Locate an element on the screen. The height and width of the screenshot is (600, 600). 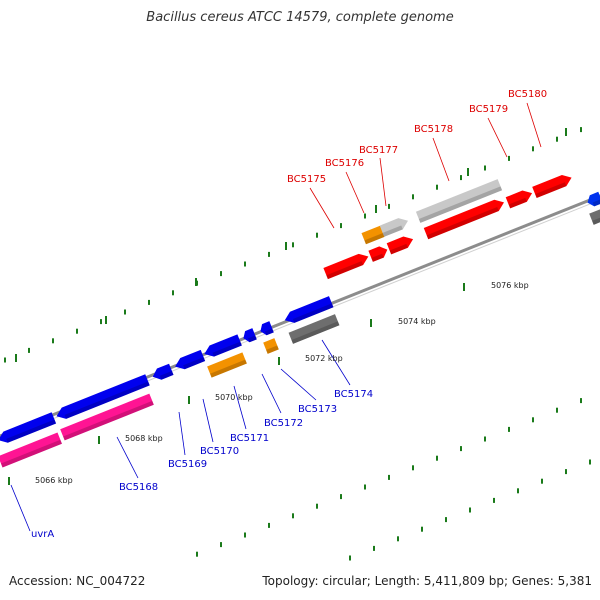
cds-bc5175-shade is located at coordinates (345, 270).